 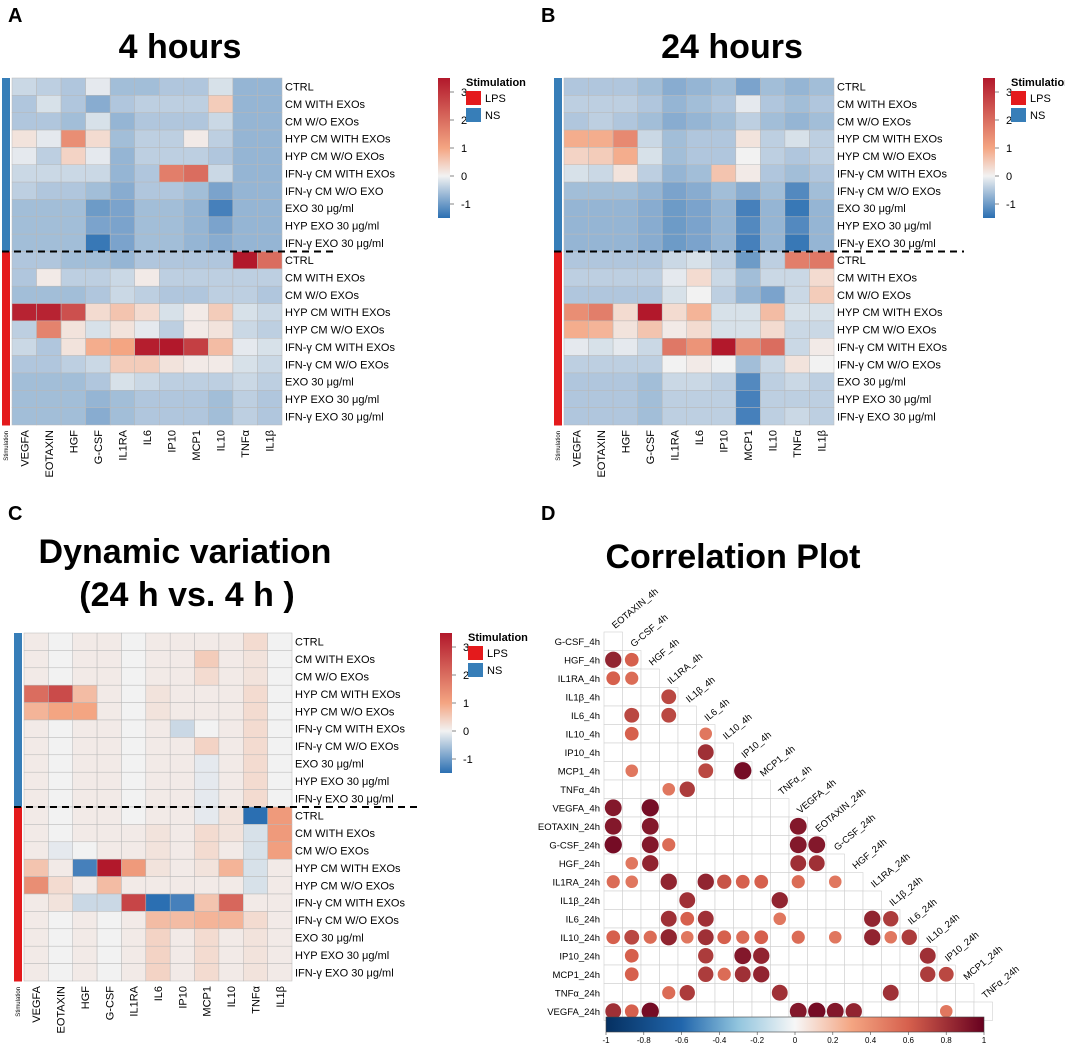 What do you see at coordinates (887, 157) in the screenshot?
I see `row-label: HYP CM W/O EXOs` at bounding box center [887, 157].